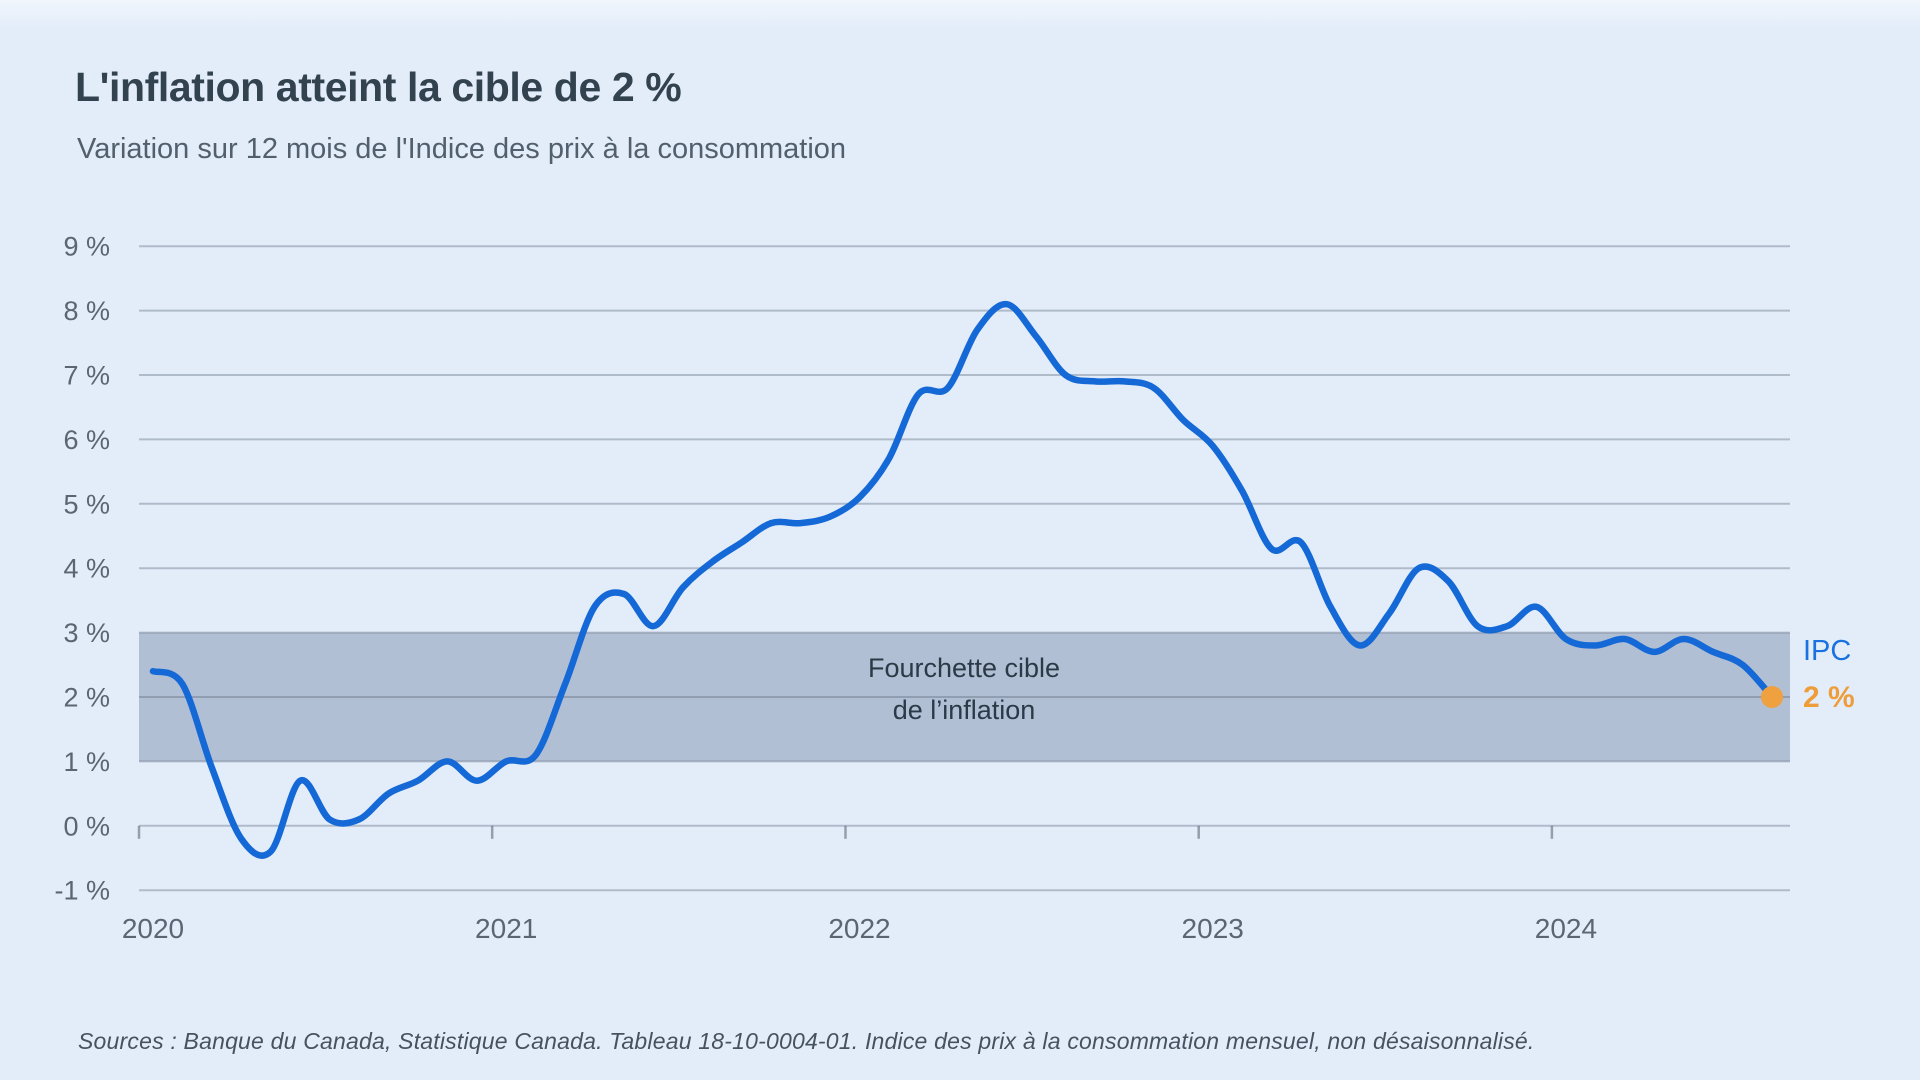  What do you see at coordinates (1827, 651) in the screenshot?
I see `series-end-label: IPC` at bounding box center [1827, 651].